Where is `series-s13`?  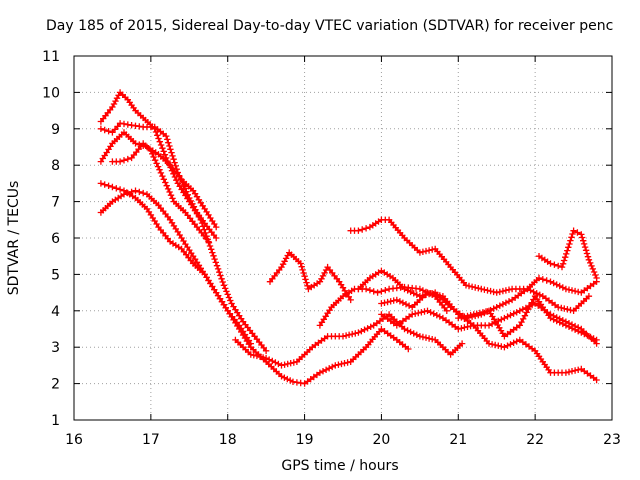
series-s13 is located at coordinates (489, 345).